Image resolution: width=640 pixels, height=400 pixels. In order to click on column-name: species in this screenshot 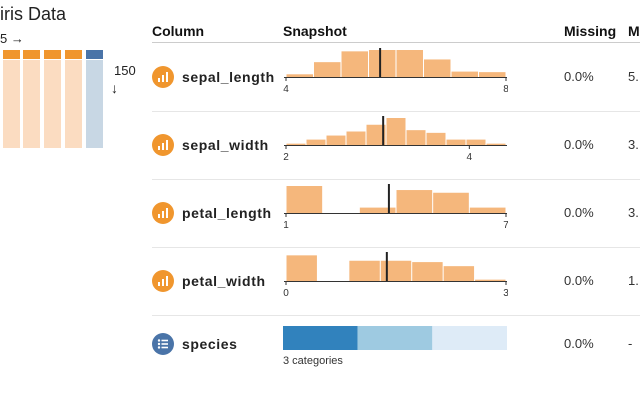, I will do `click(210, 344)`.